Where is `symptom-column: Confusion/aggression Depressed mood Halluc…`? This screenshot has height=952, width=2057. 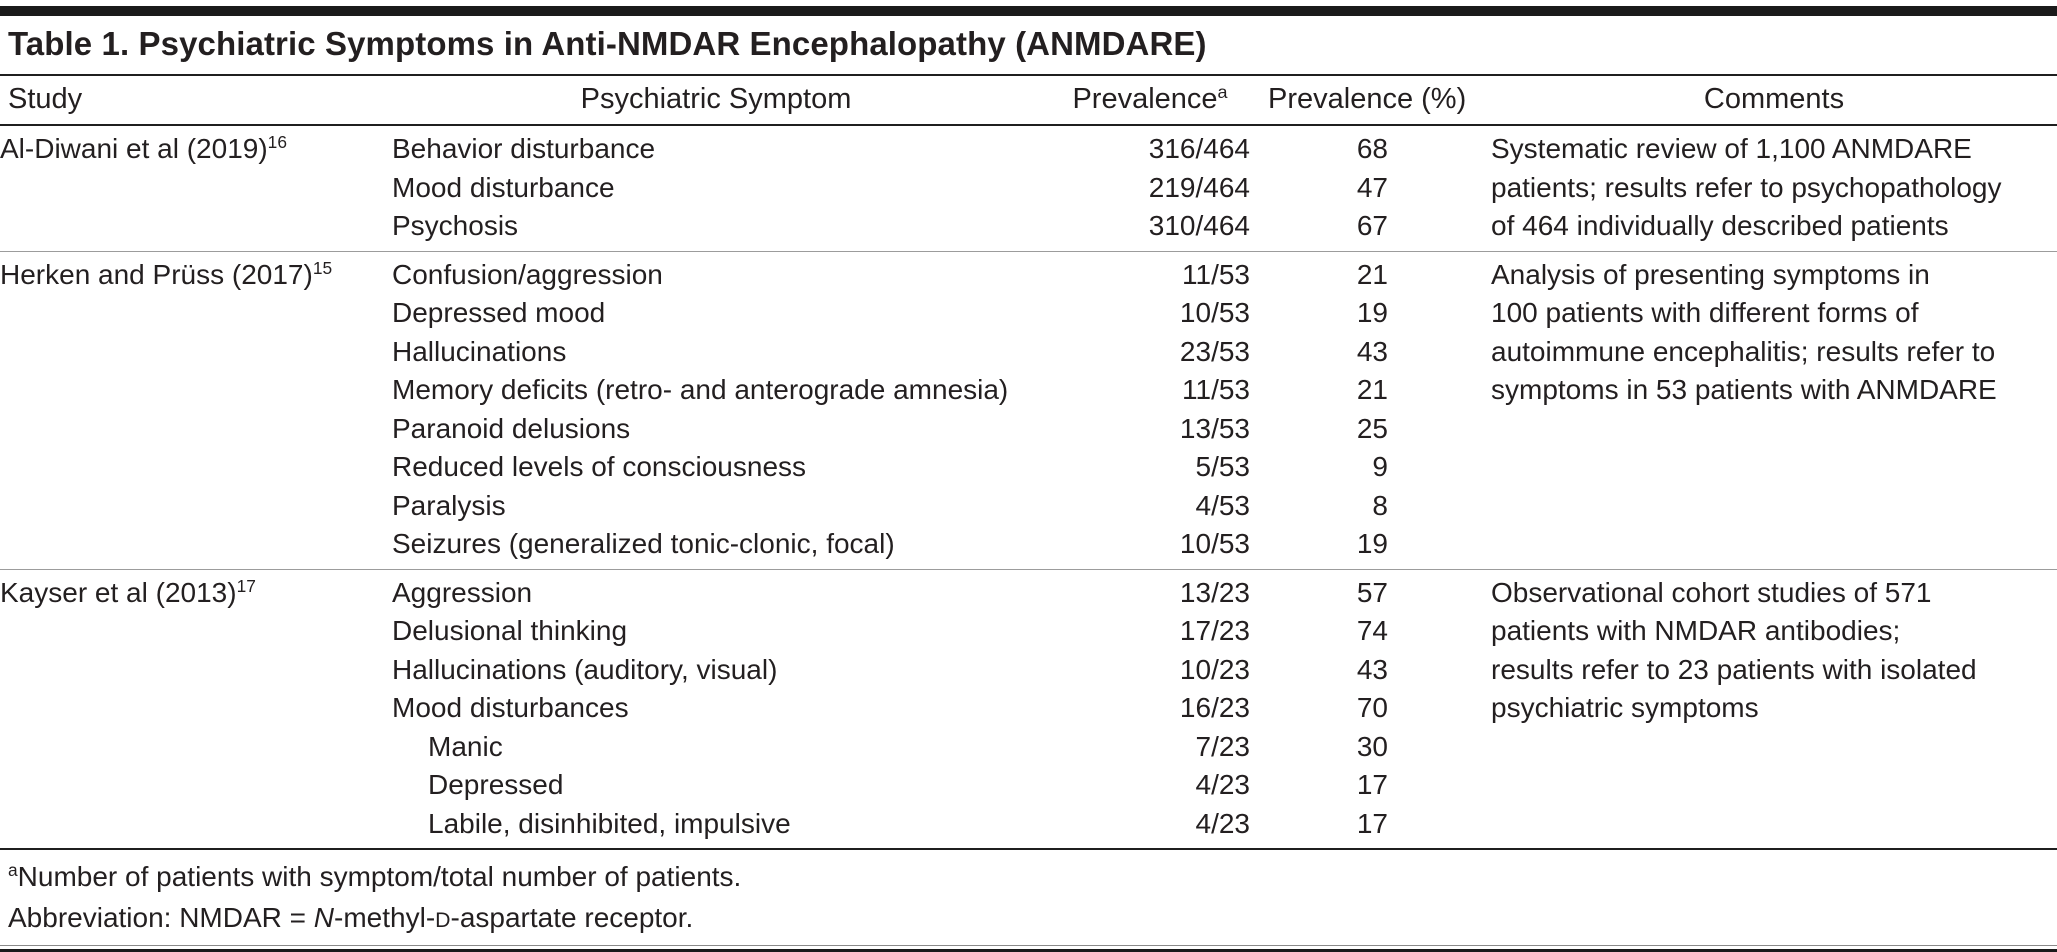
symptom-column: Confusion/aggression Depressed mood Halluc… is located at coordinates (708, 410).